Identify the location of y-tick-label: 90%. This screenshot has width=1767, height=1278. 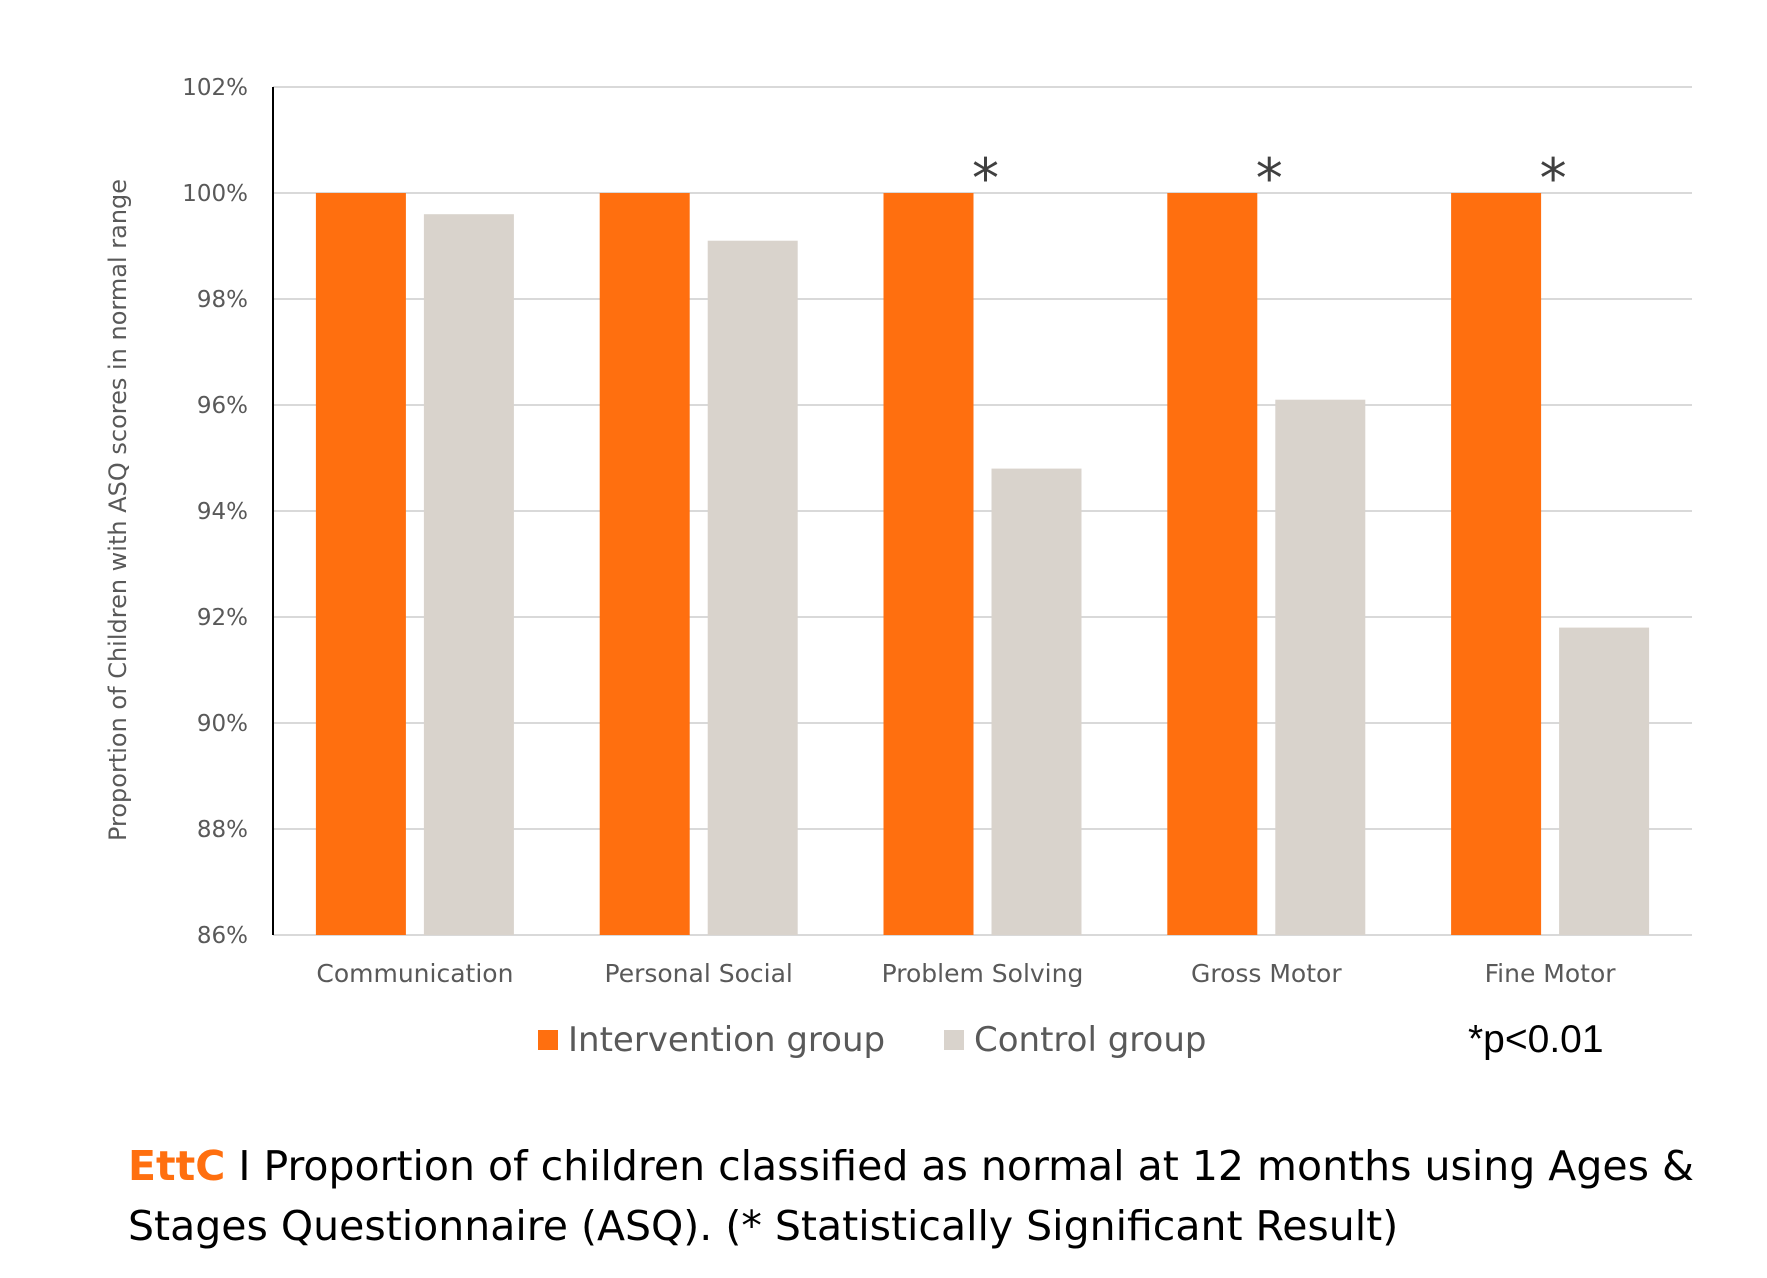
(222, 724).